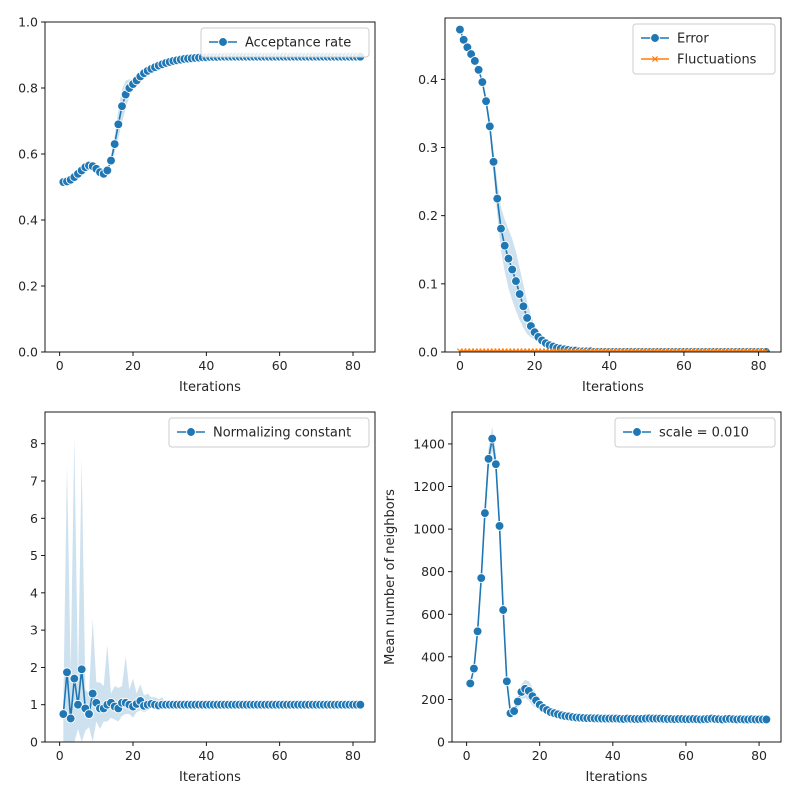 The height and width of the screenshot is (800, 800). What do you see at coordinates (429, 529) in the screenshot?
I see `y-tick-label: 1000` at bounding box center [429, 529].